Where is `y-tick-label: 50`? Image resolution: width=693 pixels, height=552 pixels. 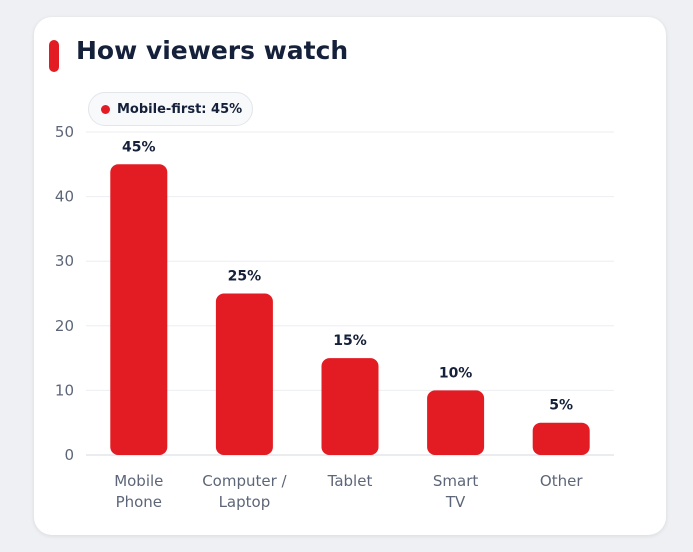
y-tick-label: 50 is located at coordinates (64, 132).